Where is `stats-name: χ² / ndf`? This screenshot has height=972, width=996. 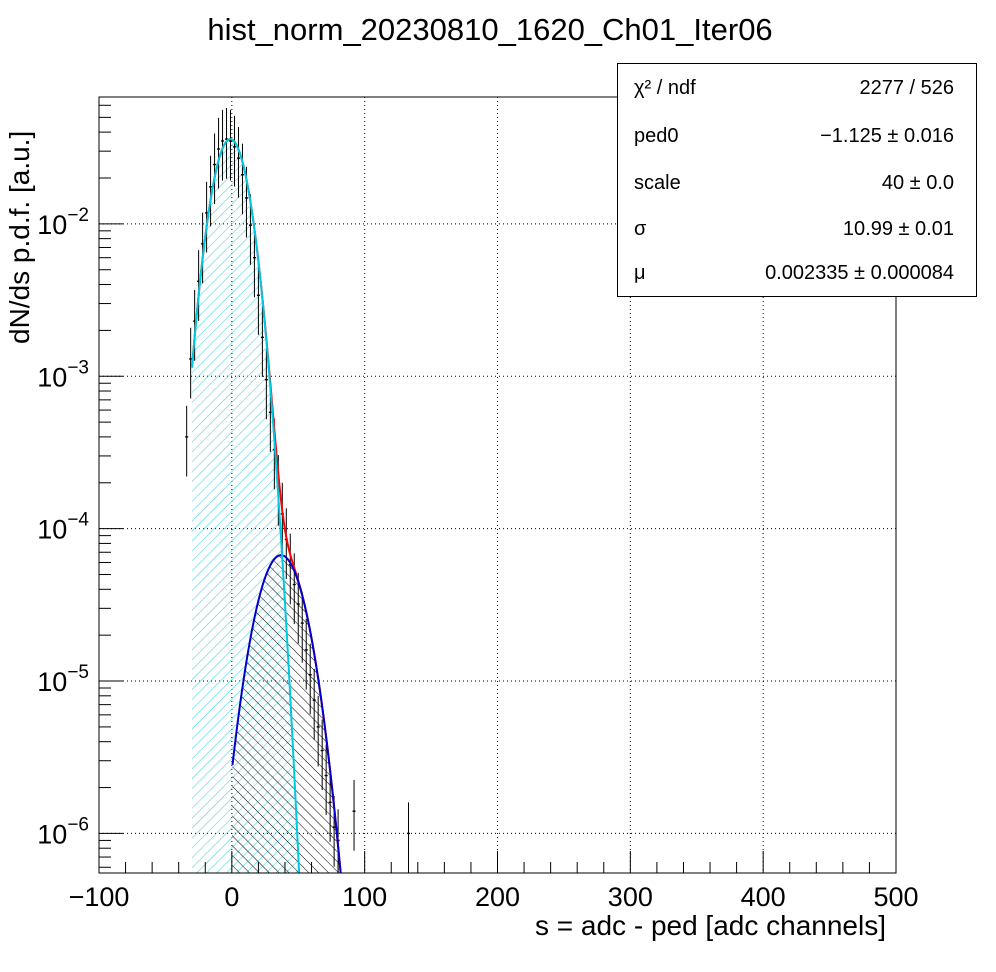 stats-name: χ² / ndf is located at coordinates (665, 88).